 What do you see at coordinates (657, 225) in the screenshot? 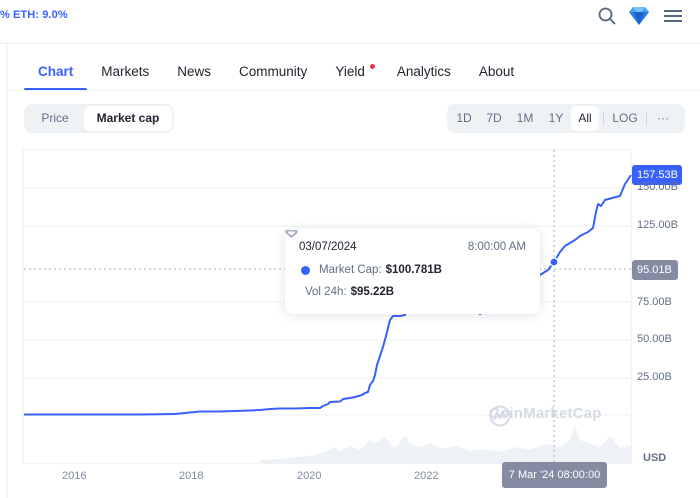
I see `y-tick-125b: 125.00B` at bounding box center [657, 225].